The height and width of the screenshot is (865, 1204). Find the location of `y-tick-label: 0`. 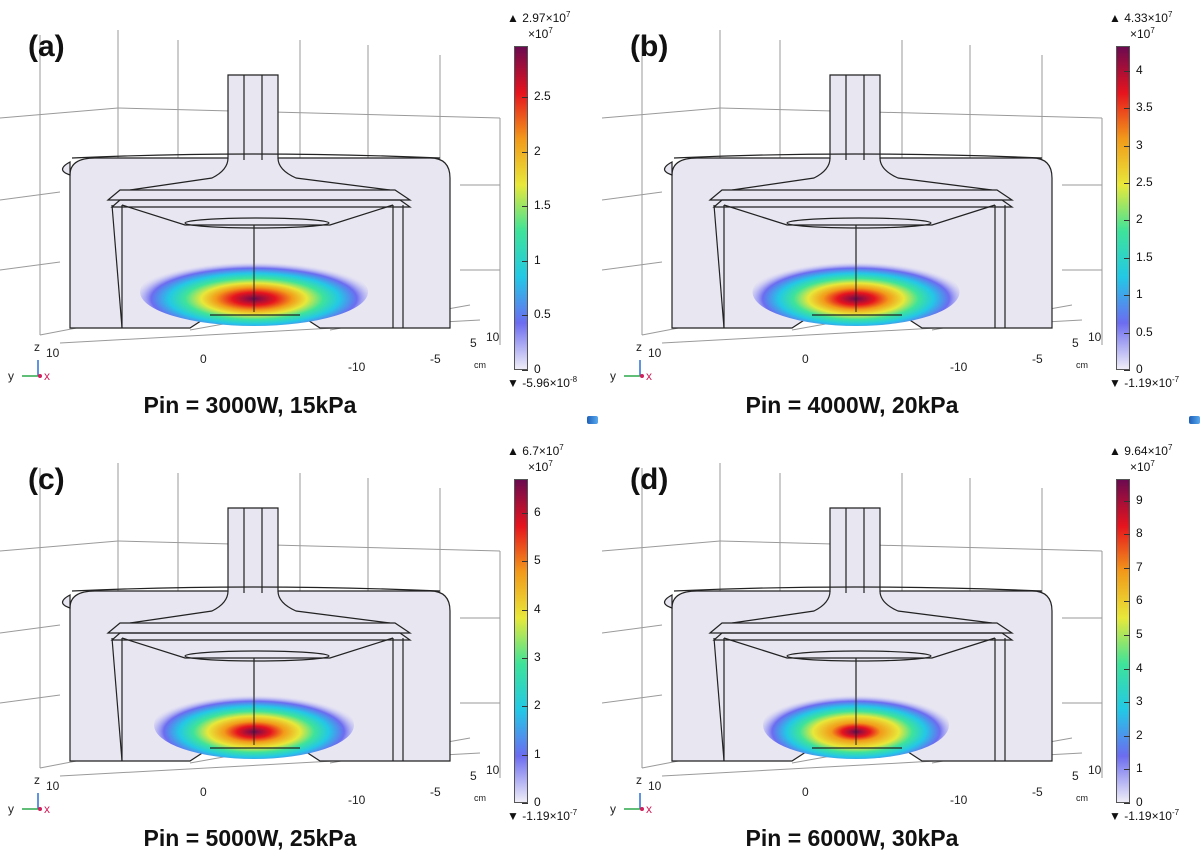

y-tick-label: 0 is located at coordinates (203, 792).